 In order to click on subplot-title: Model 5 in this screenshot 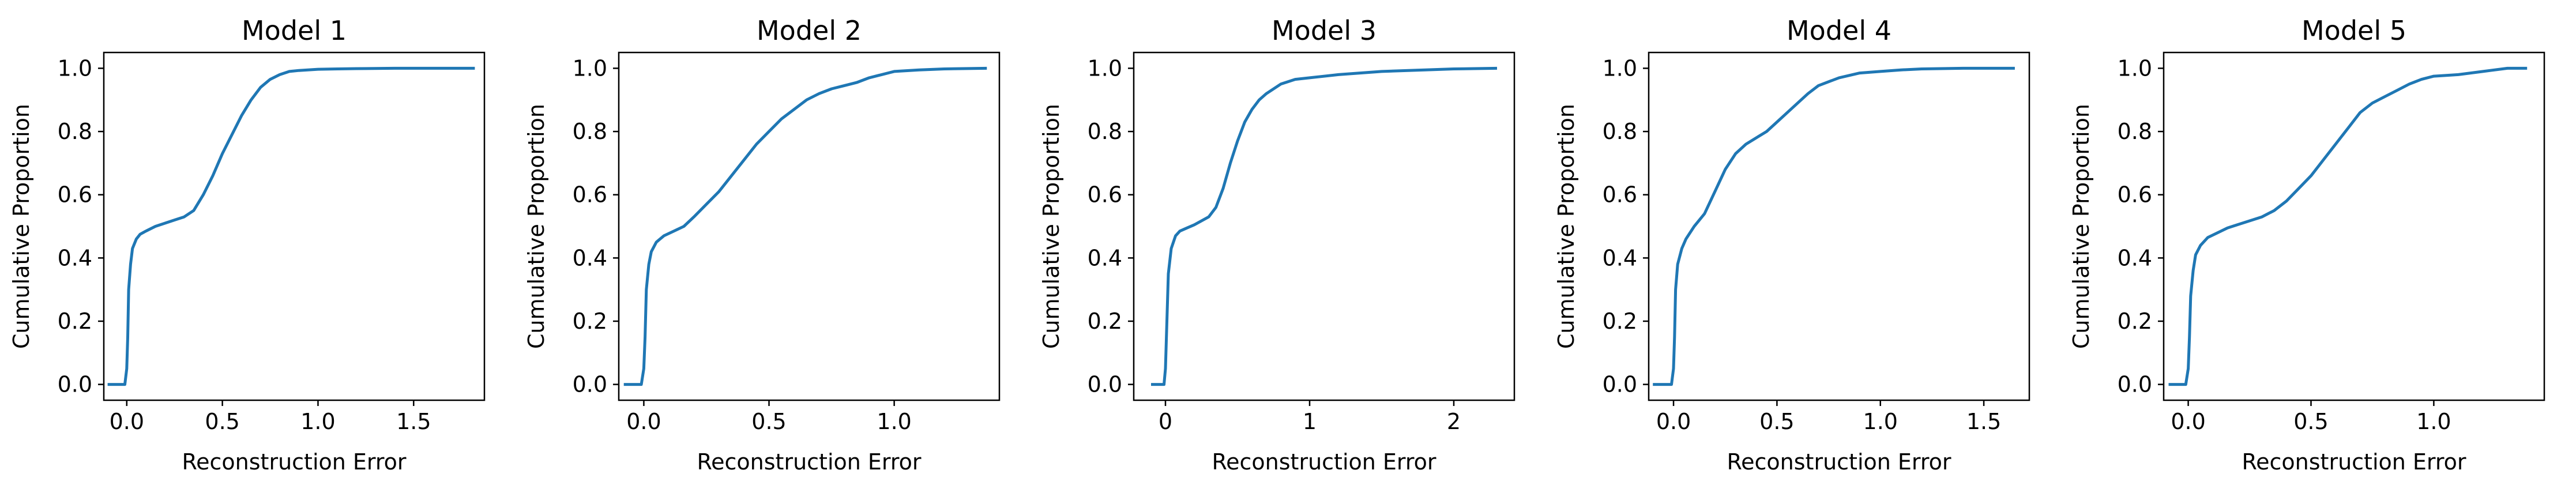, I will do `click(2354, 30)`.